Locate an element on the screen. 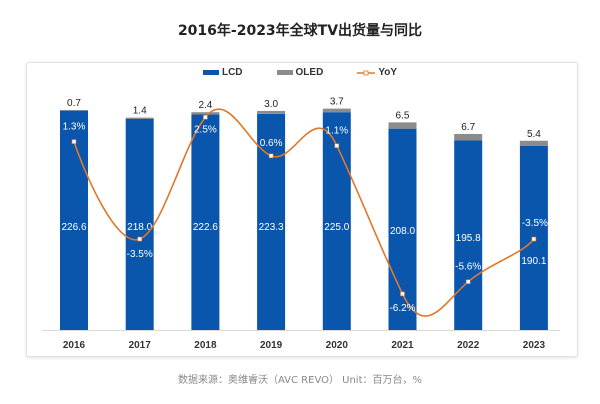  label-yoy-2020: 1.1% is located at coordinates (336, 131).